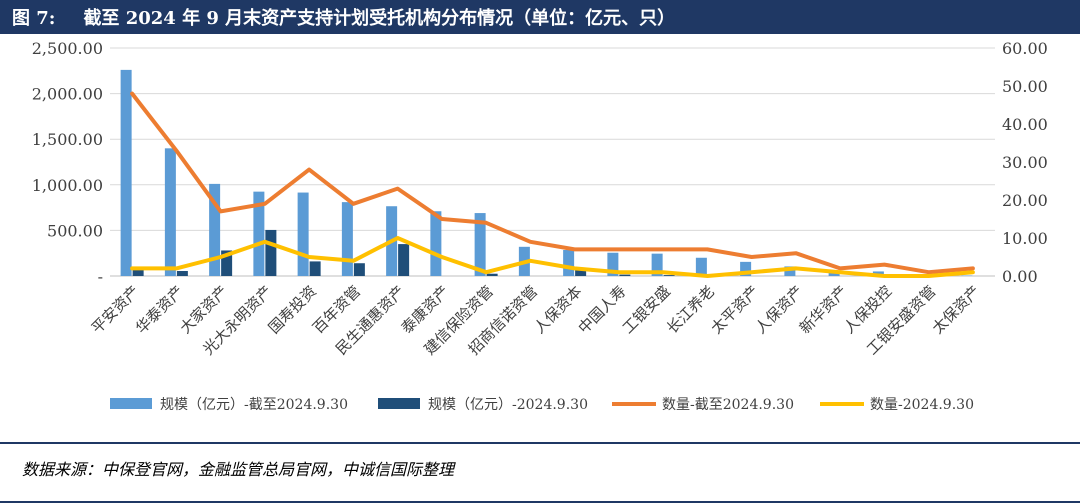  What do you see at coordinates (602, 309) in the screenshot?
I see `category-label: 中国人寿` at bounding box center [602, 309].